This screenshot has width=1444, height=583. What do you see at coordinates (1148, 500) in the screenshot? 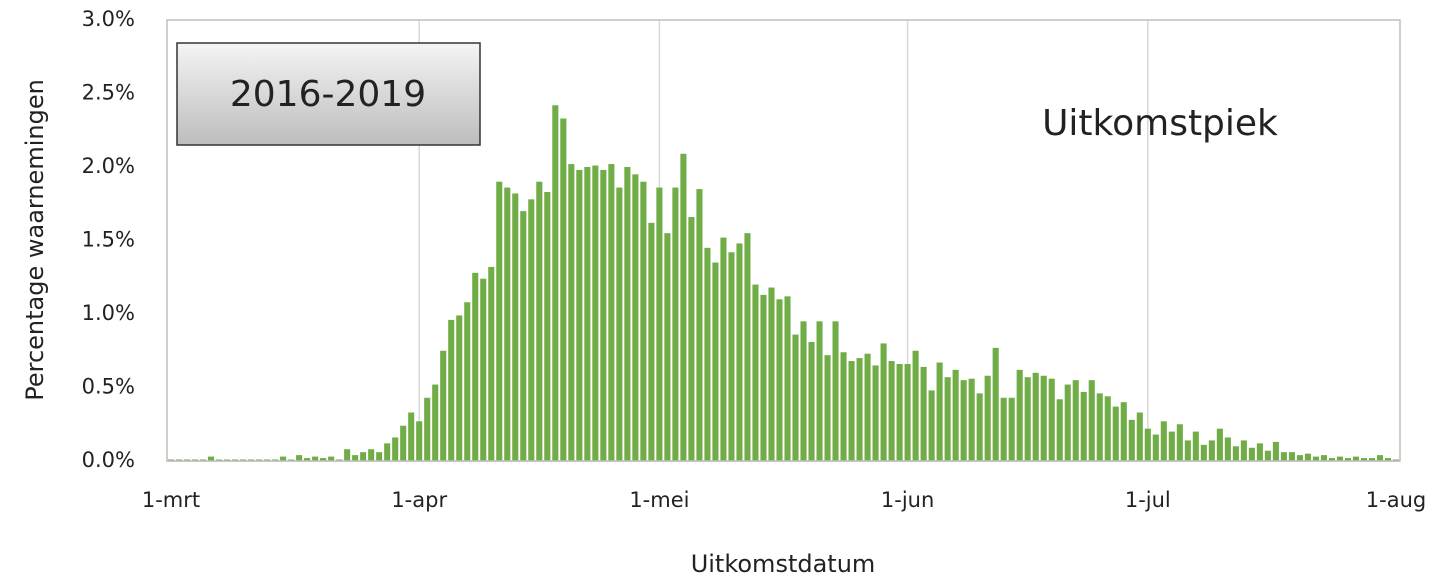
I see `x-tick-label: 1-jul` at bounding box center [1148, 500].